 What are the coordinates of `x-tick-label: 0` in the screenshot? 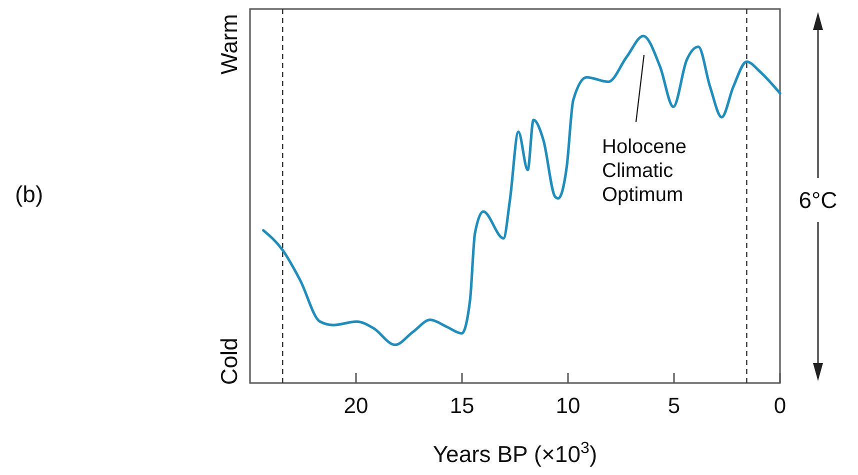 It's located at (780, 405).